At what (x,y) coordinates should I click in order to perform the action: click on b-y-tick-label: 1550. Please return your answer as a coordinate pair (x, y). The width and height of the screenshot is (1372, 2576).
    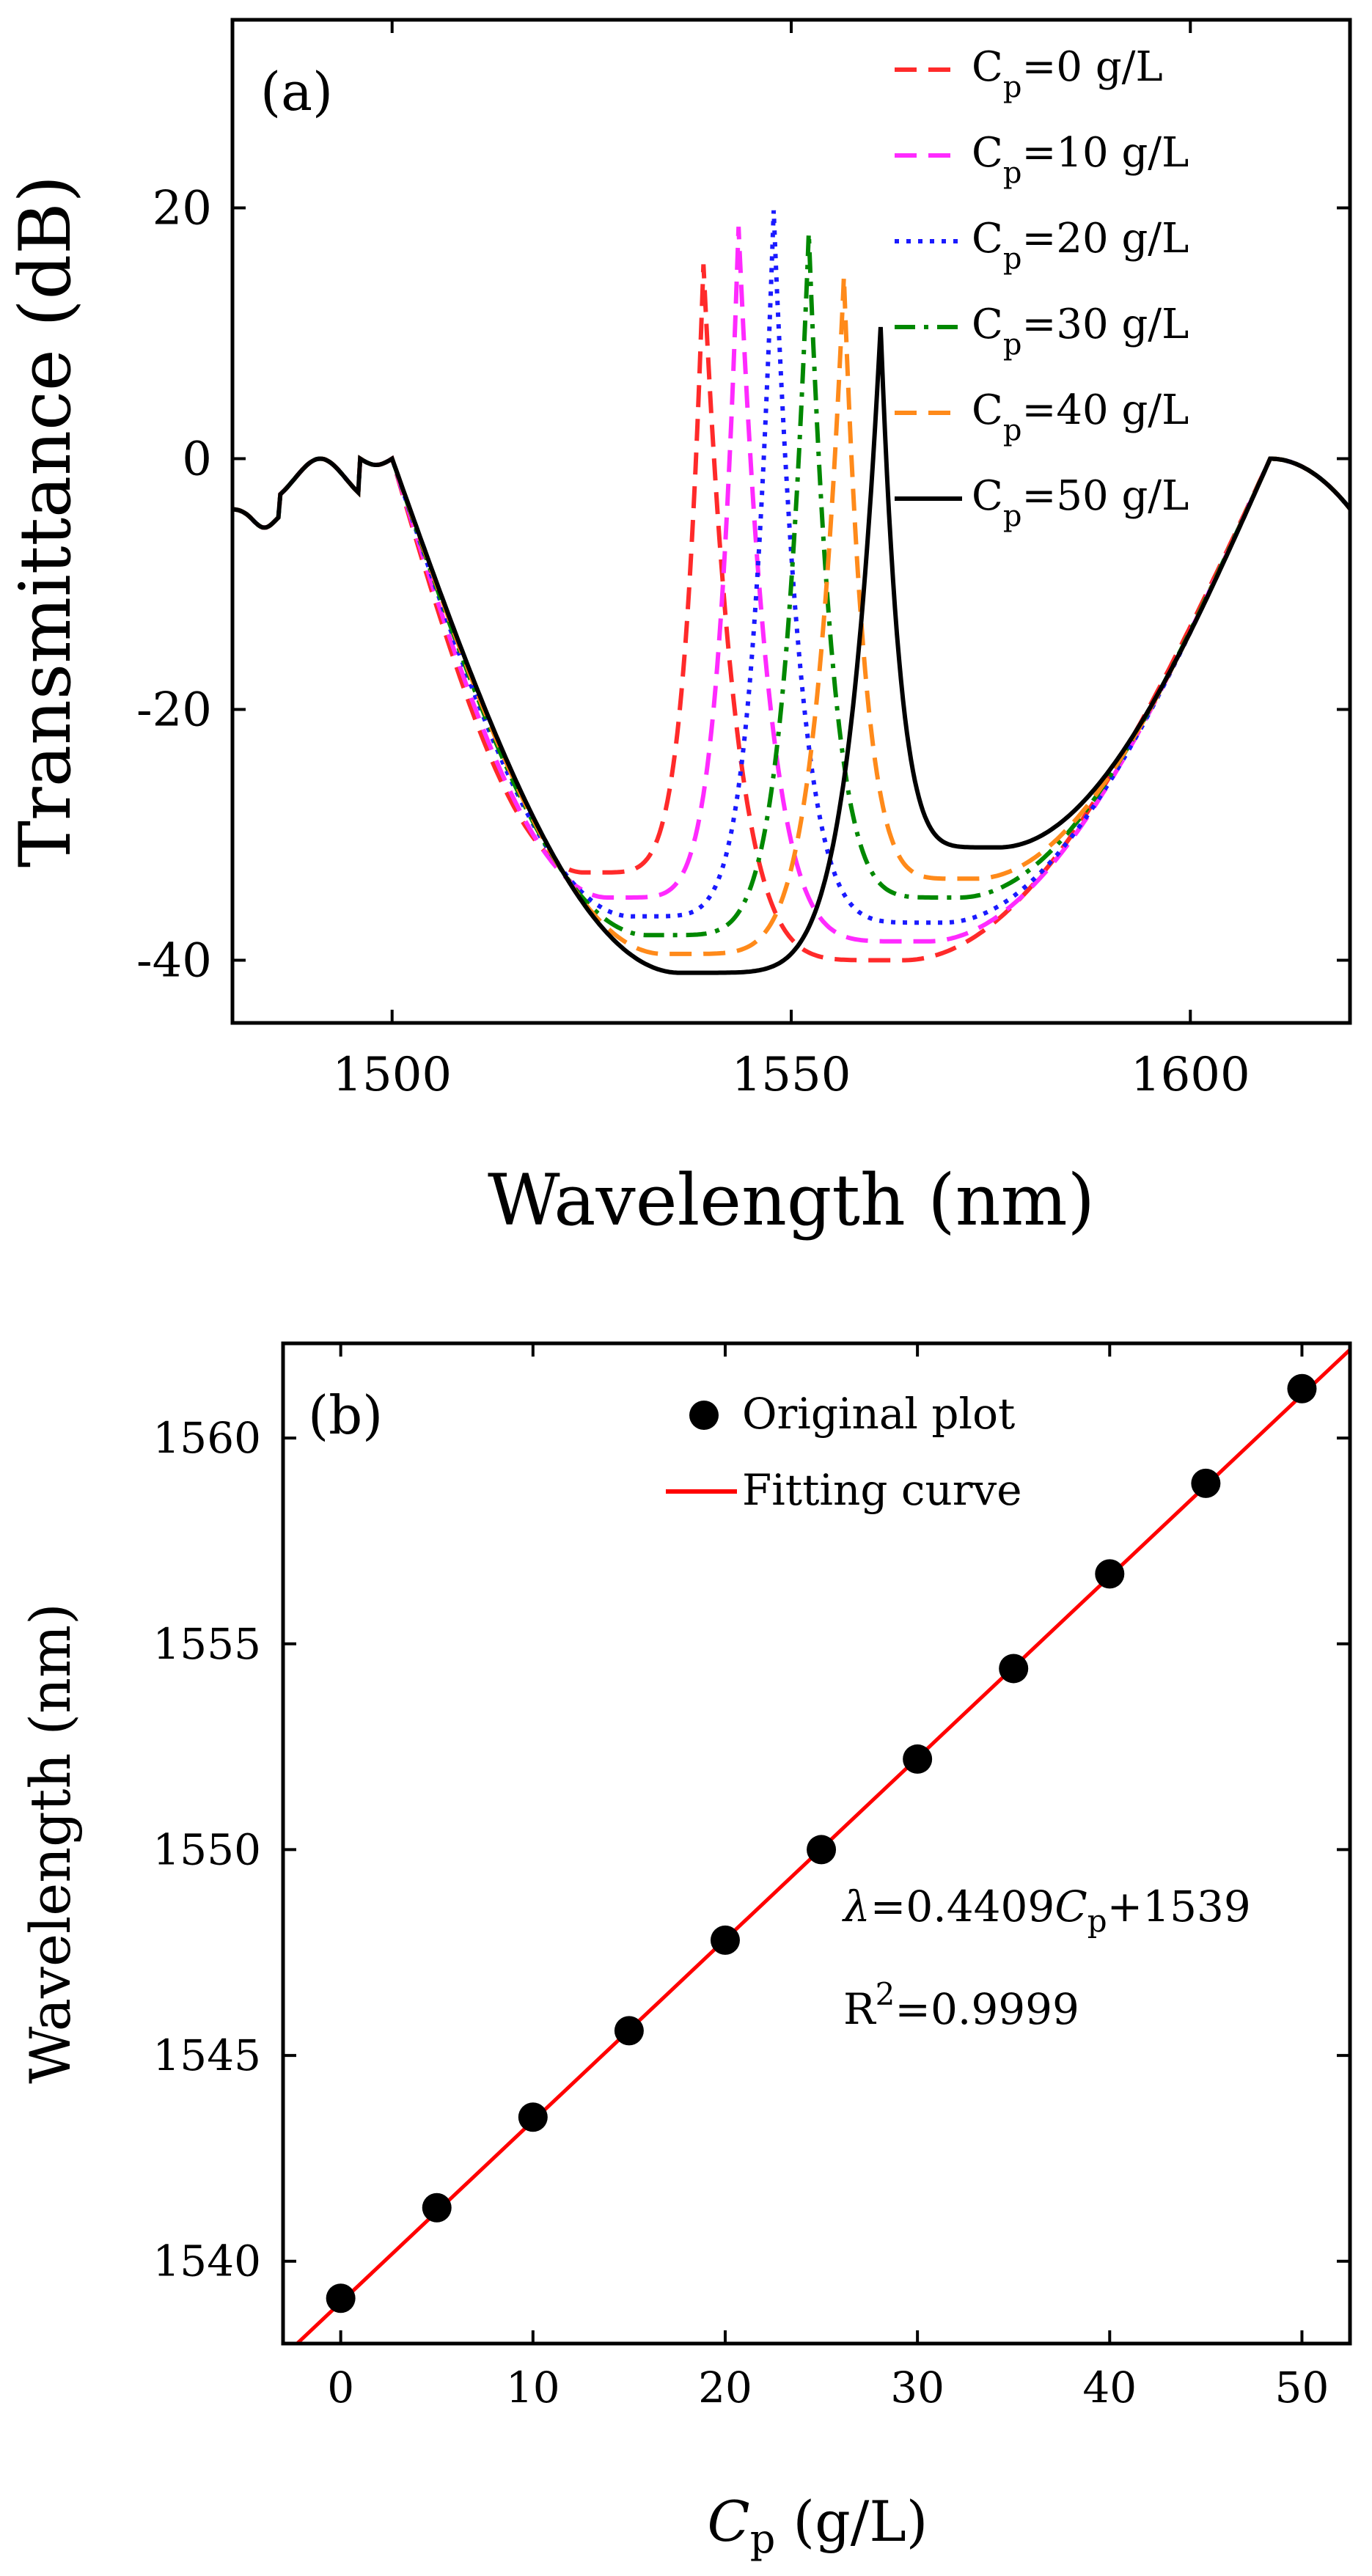
    Looking at the image, I should click on (207, 1849).